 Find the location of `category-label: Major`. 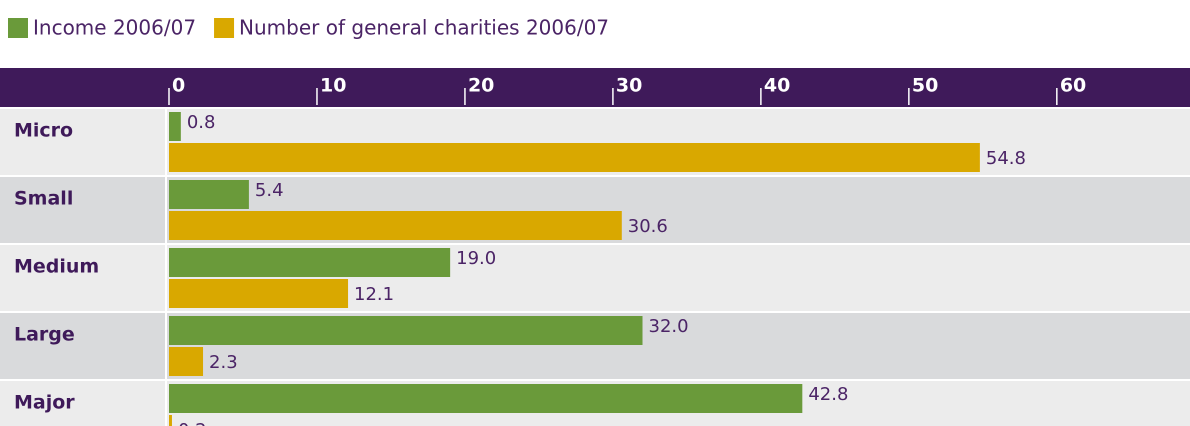

category-label: Major is located at coordinates (44, 403).